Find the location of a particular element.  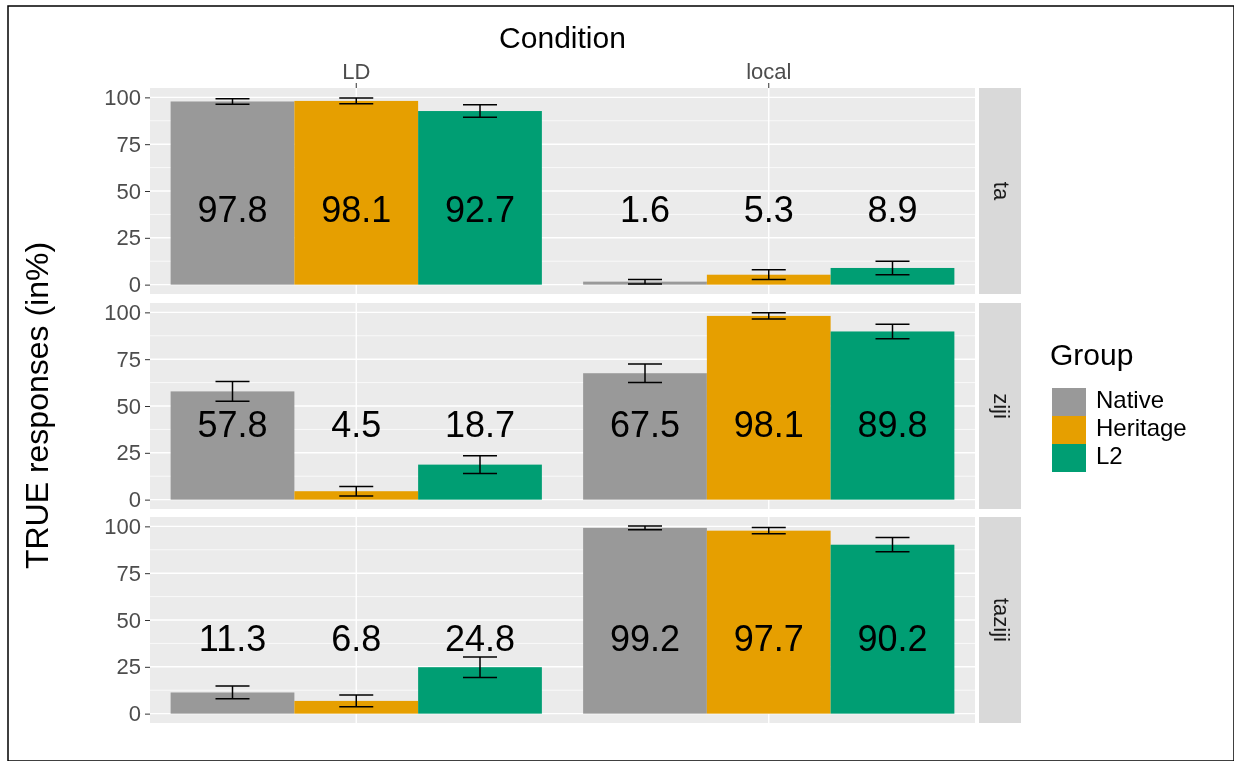

data-label: 11.3 is located at coordinates (232, 639).